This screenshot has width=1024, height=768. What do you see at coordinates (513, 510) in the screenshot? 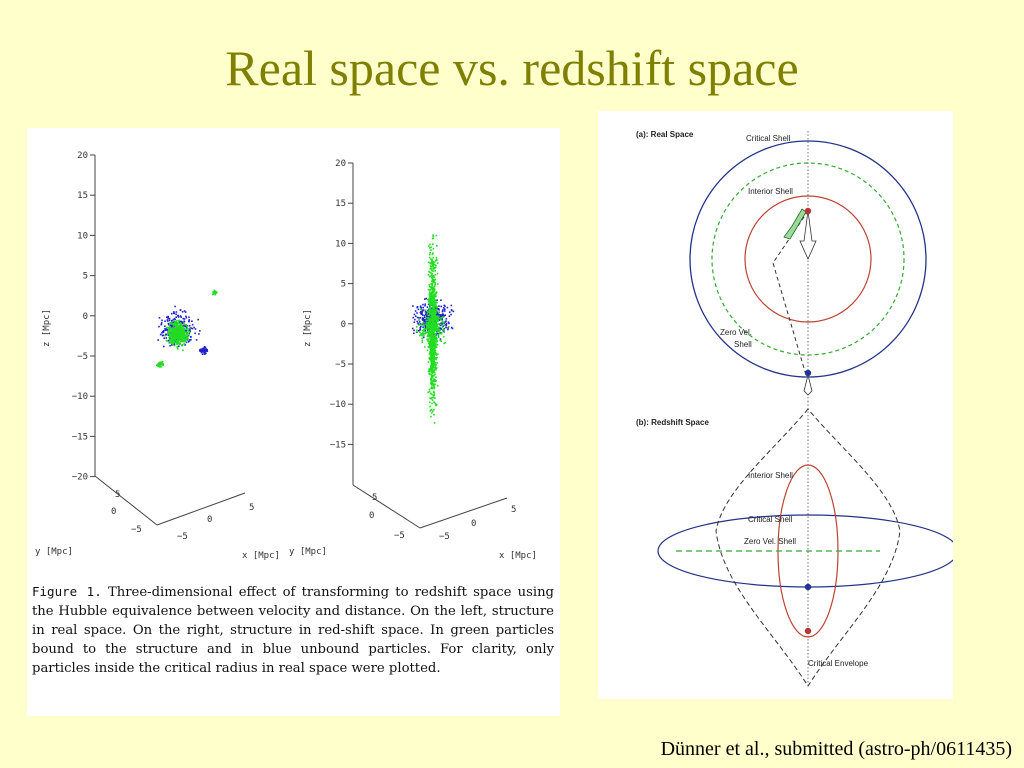
I see `right-x-tick: 5` at bounding box center [513, 510].